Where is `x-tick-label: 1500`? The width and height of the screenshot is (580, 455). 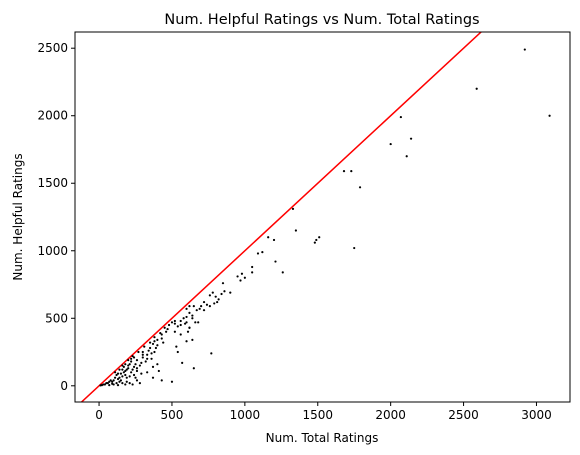 x-tick-label: 1500 is located at coordinates (317, 415).